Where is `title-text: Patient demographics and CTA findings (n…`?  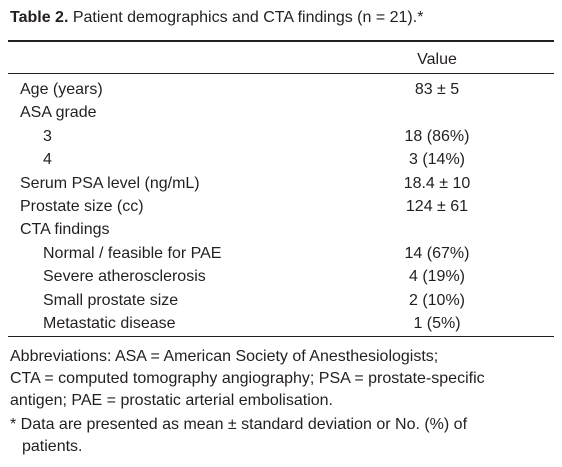 title-text: Patient demographics and CTA findings (n… is located at coordinates (248, 17).